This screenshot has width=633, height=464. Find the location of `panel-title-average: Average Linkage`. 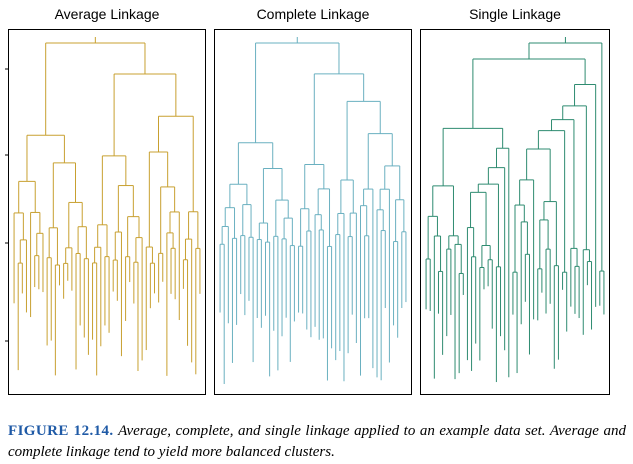

panel-title-average: Average Linkage is located at coordinates (107, 14).